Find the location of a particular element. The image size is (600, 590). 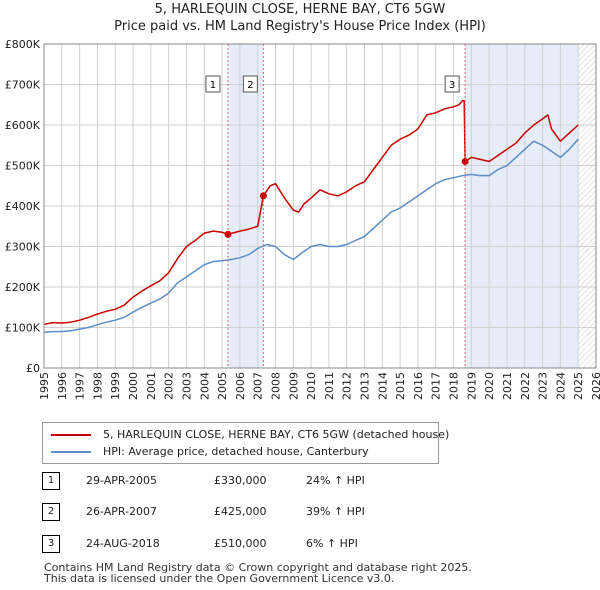

x-tick-label: 1997 is located at coordinates (80, 386).